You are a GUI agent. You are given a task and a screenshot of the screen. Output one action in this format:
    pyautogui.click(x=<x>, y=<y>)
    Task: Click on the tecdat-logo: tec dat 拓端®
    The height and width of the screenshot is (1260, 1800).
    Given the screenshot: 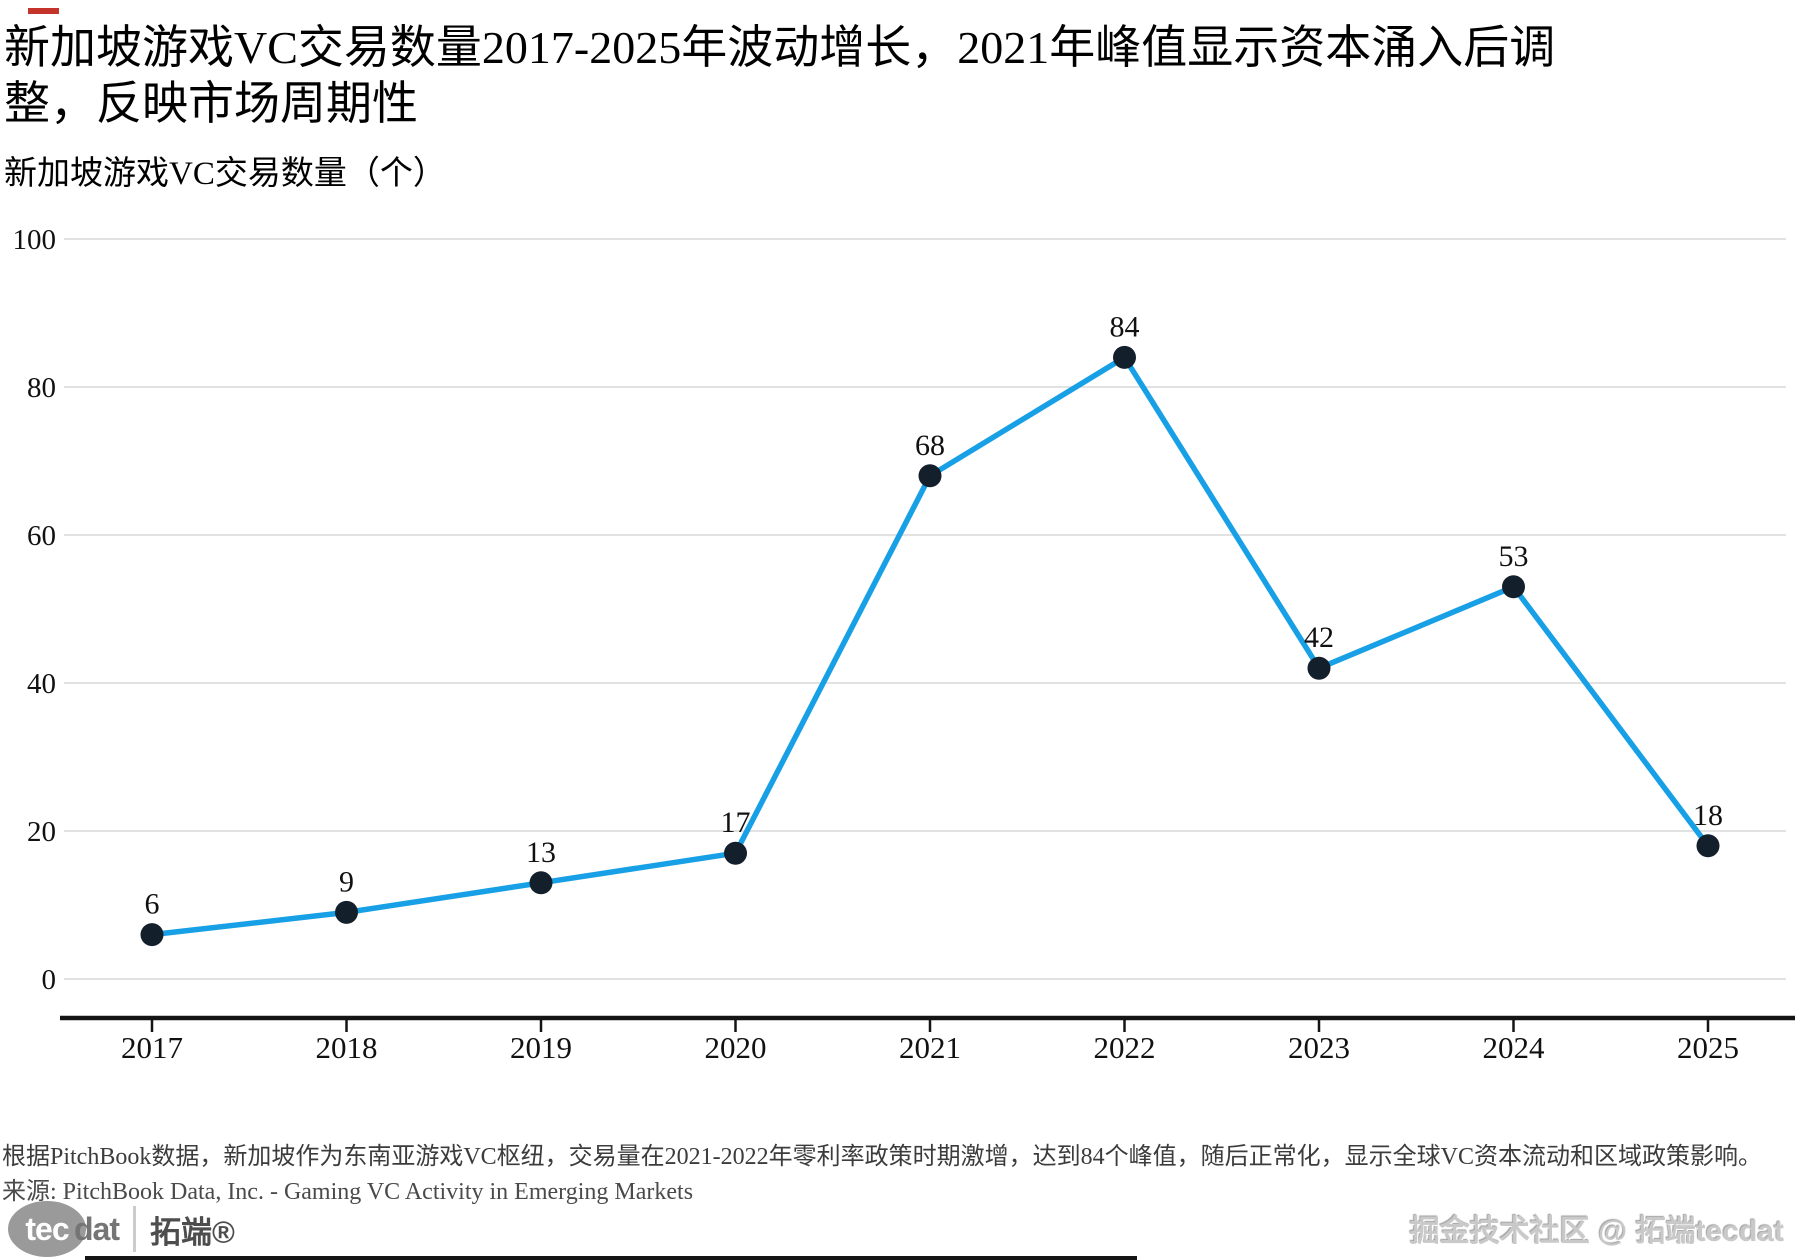 What is the action you would take?
    pyautogui.click(x=121, y=1229)
    